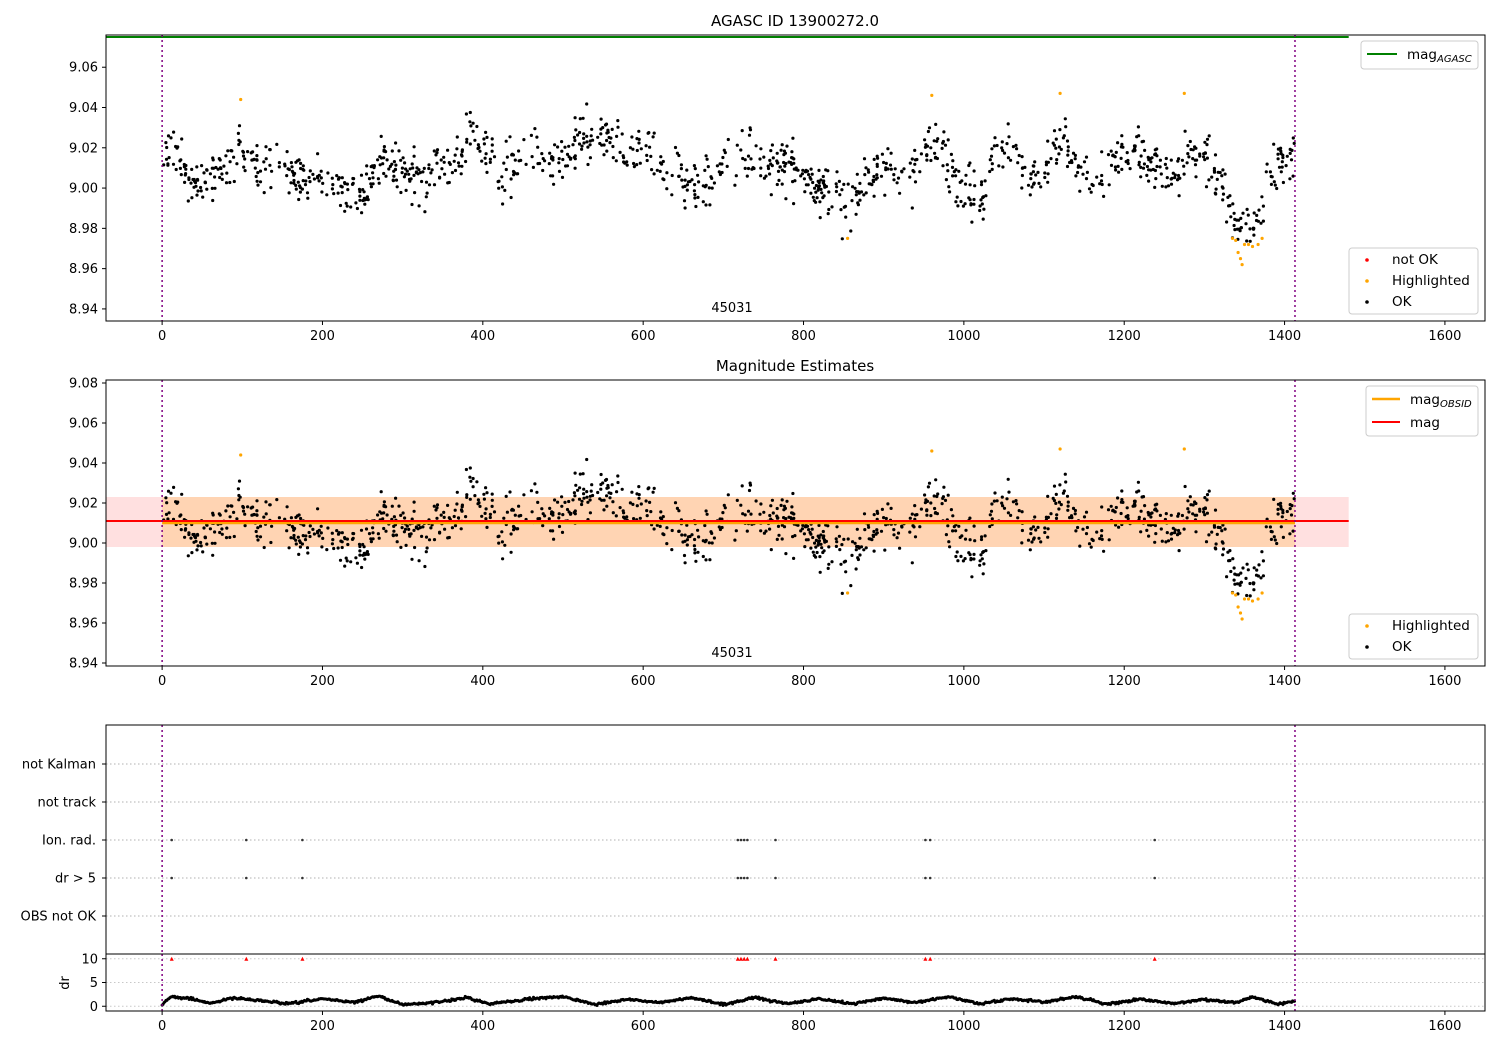 Image resolution: width=1500 pixels, height=1050 pixels. I want to click on panel1-y-axis: 8.948.968.989.009.029.049.06, so click(87, 189).